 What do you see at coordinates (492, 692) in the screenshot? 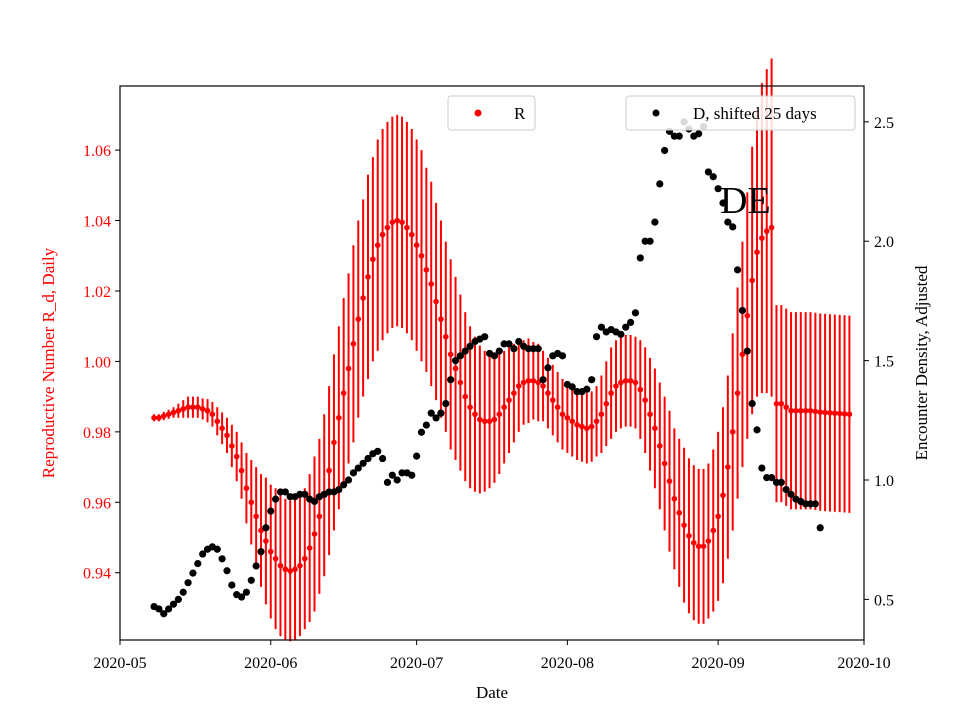
I see `x-axis-label: Date` at bounding box center [492, 692].